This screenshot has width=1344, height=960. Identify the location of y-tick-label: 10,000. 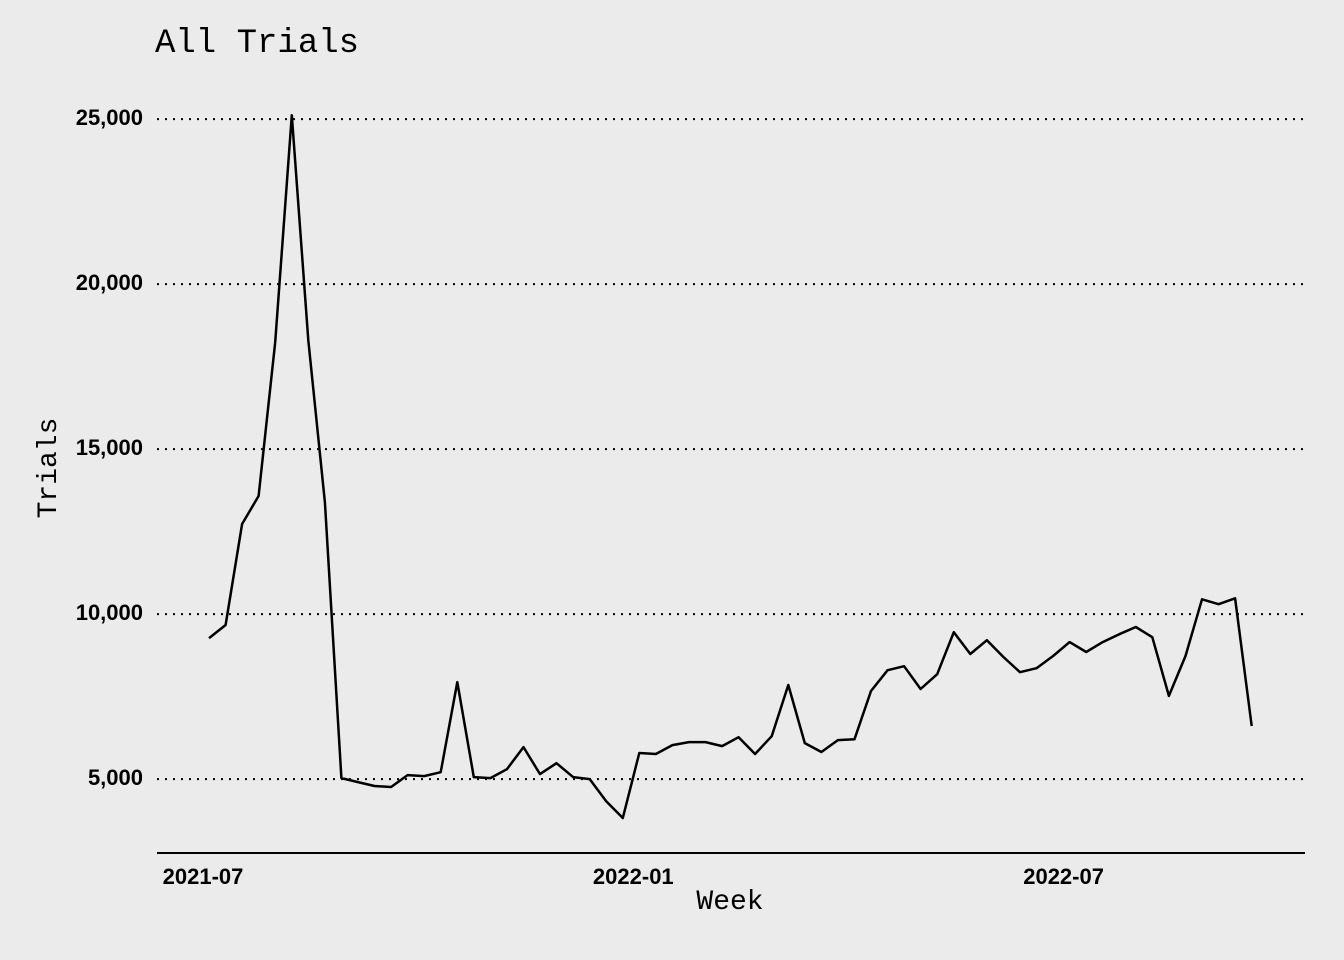
(109, 612).